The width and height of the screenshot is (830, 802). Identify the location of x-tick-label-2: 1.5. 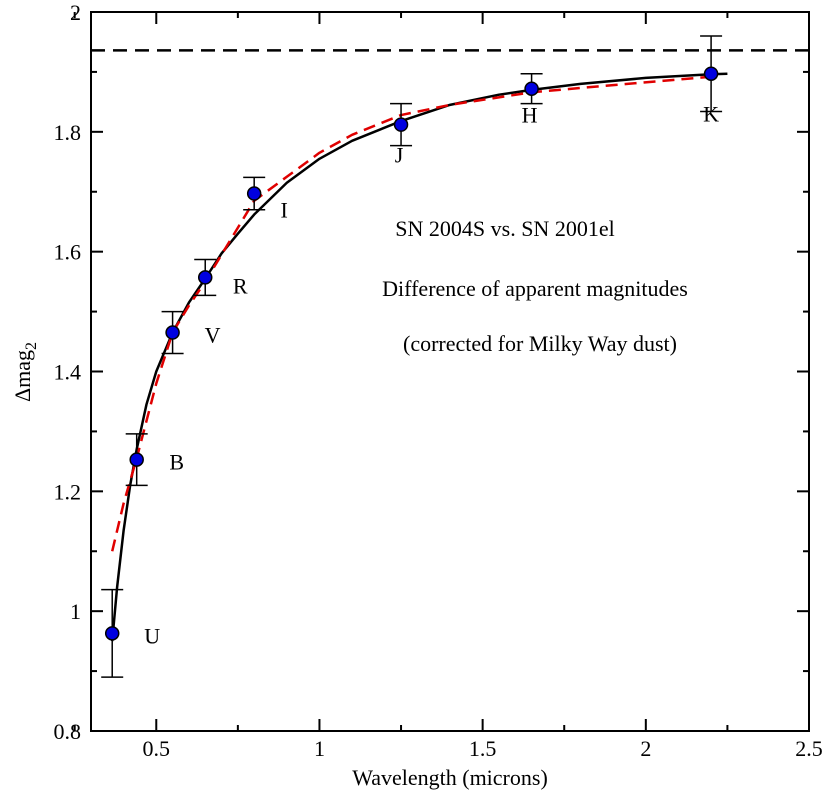
(483, 748).